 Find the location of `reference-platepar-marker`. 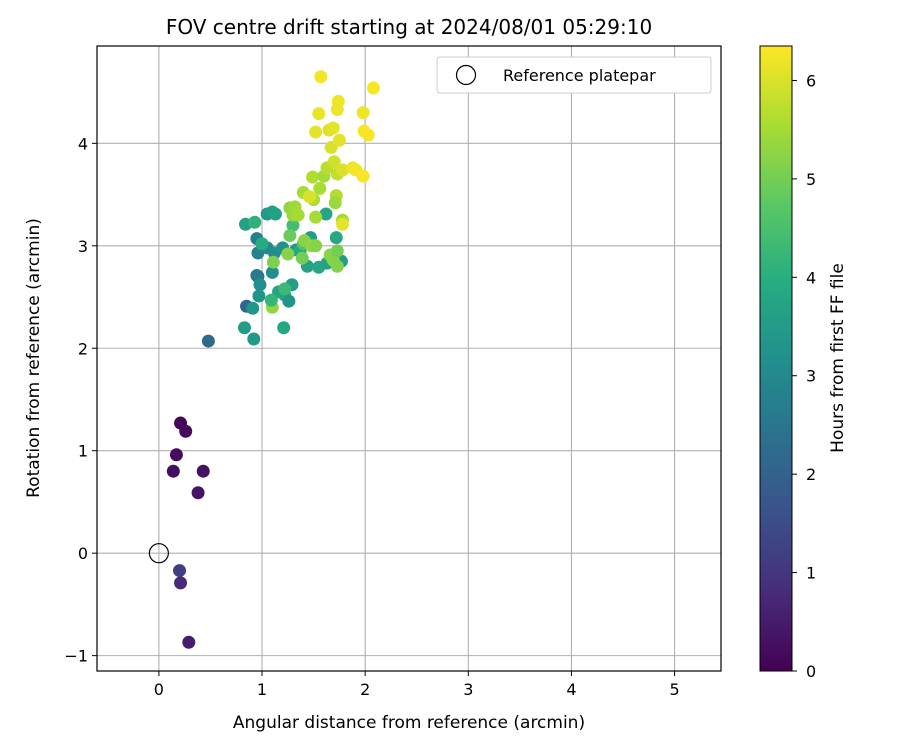

reference-platepar-marker is located at coordinates (158, 553).